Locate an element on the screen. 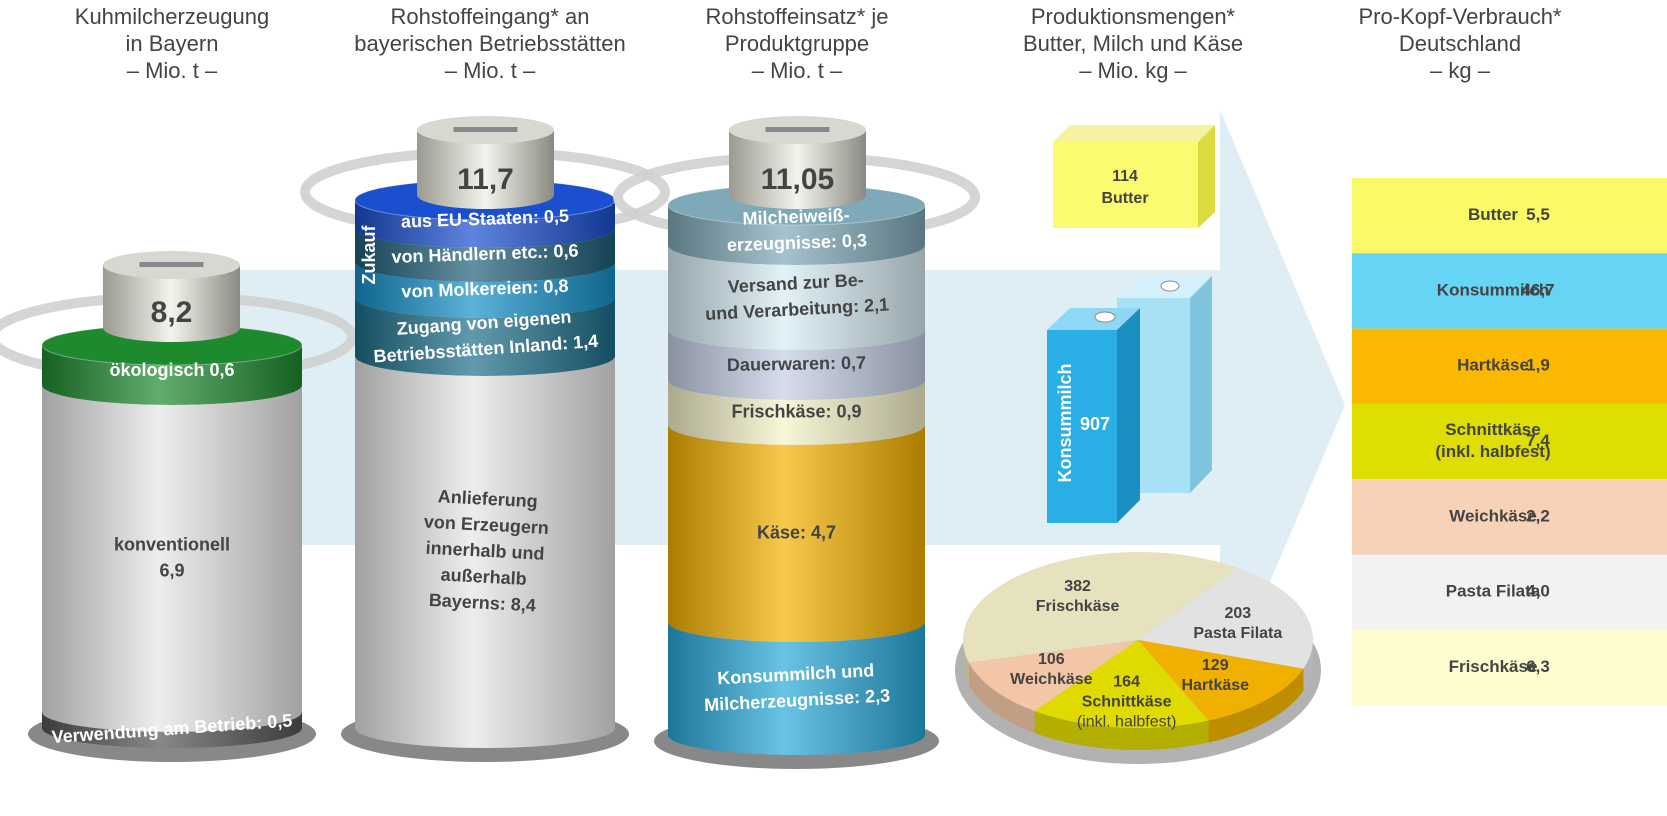 Image resolution: width=1667 pixels, height=816 pixels. row-value: 5,5 is located at coordinates (1538, 214).